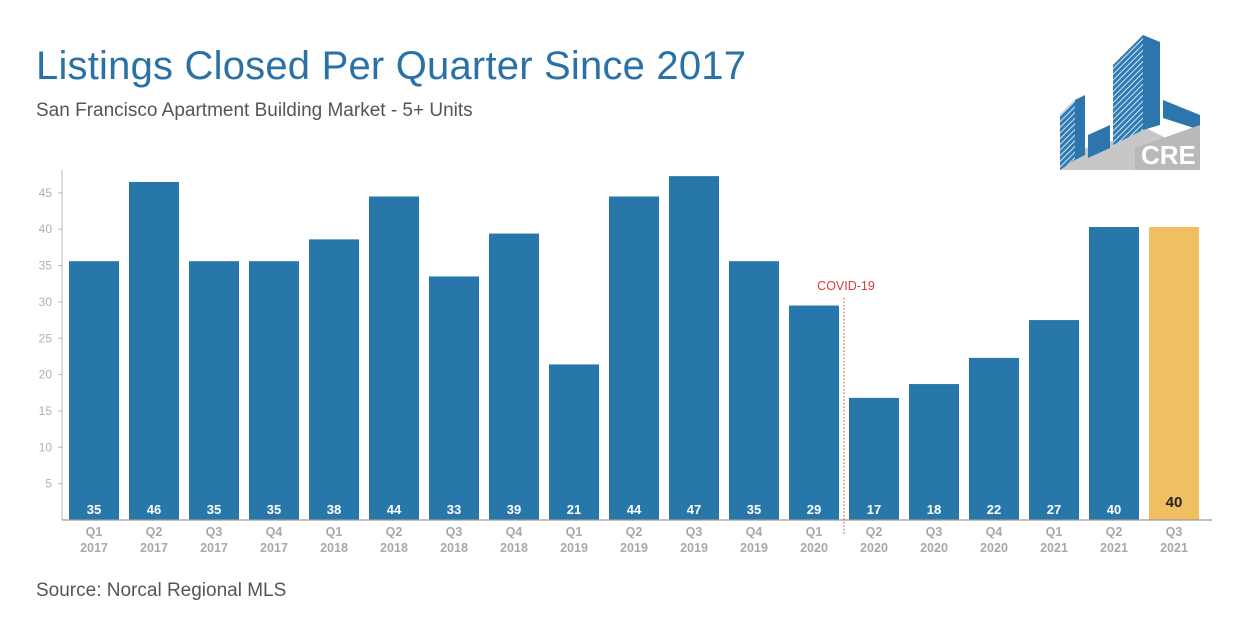 The height and width of the screenshot is (620, 1240). Describe the element at coordinates (161, 590) in the screenshot. I see `source-note: Source: Norcal Regional MLS` at that location.